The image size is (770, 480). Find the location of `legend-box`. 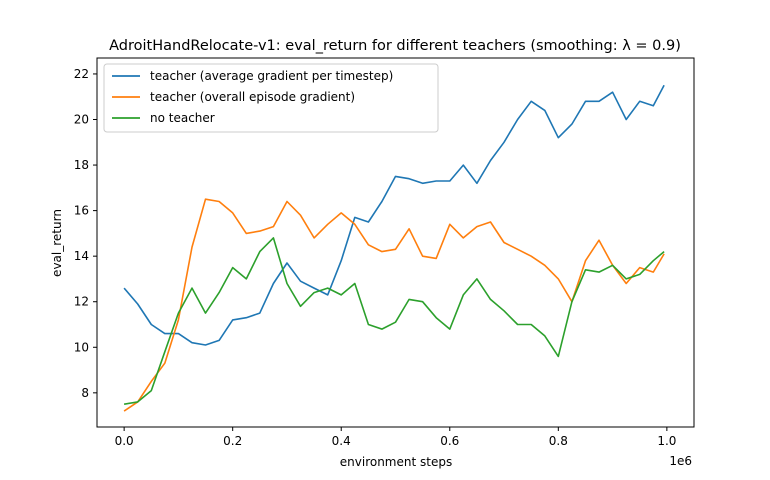

legend-box is located at coordinates (271, 98).